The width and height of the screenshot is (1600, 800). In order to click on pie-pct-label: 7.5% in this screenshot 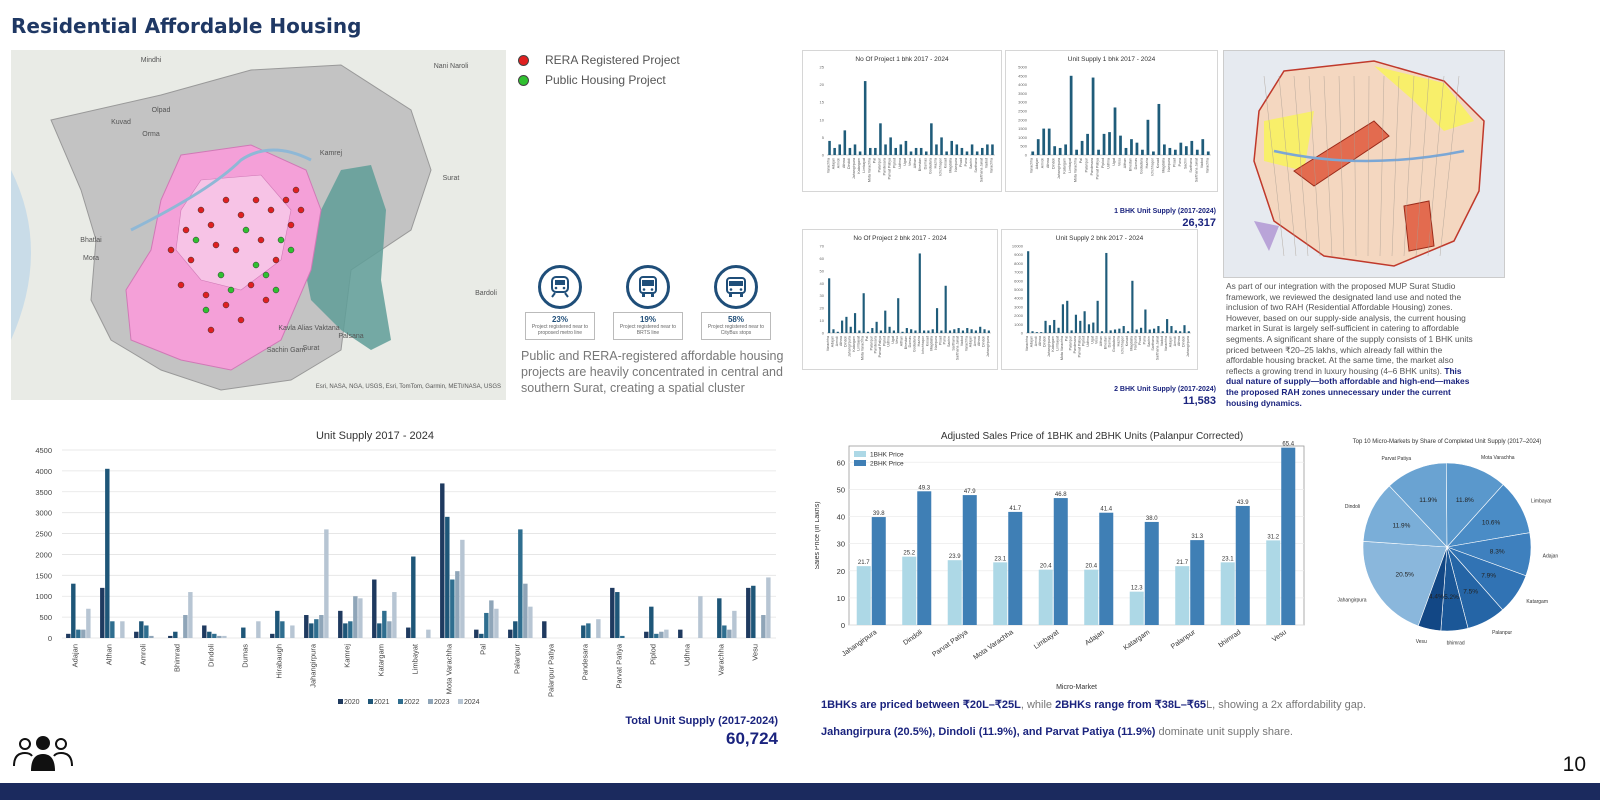, I will do `click(1470, 591)`.